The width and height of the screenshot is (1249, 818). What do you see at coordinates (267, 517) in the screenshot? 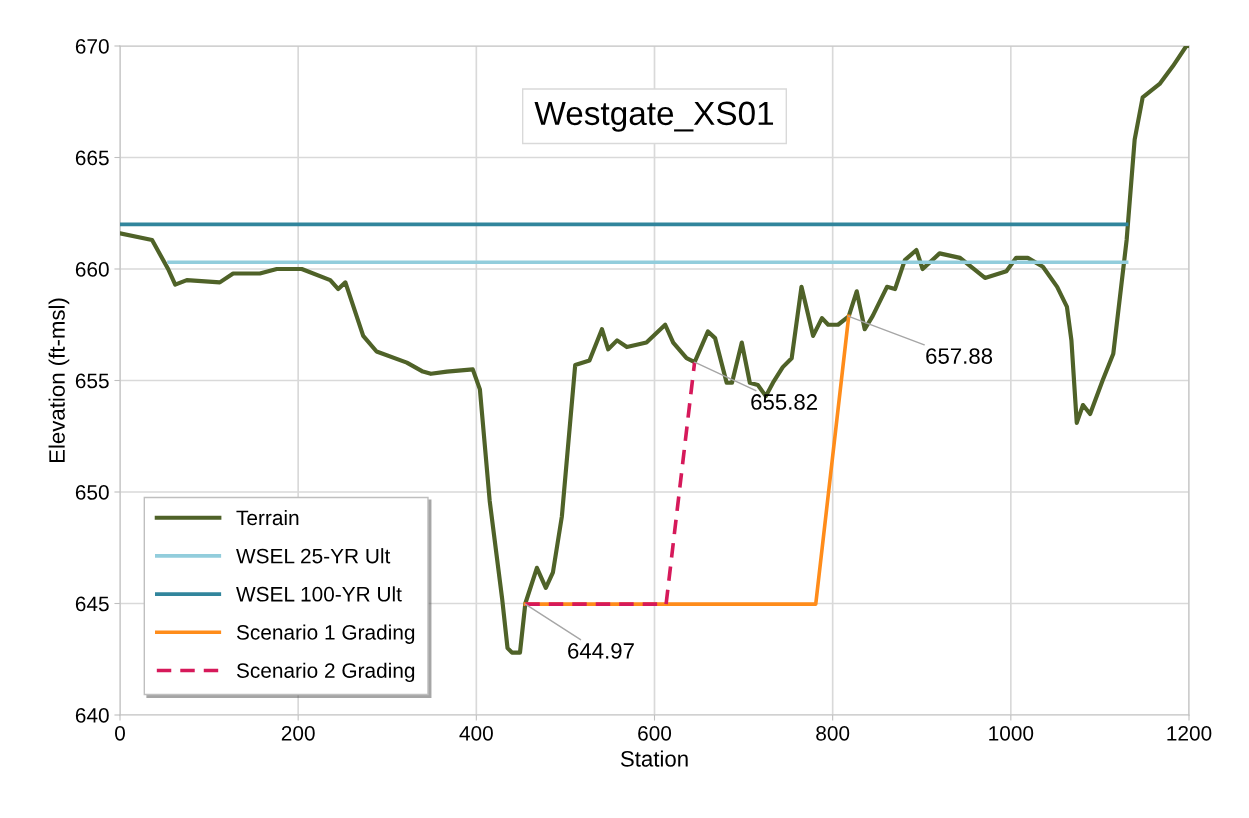
I see `legend-label: Terrain` at bounding box center [267, 517].